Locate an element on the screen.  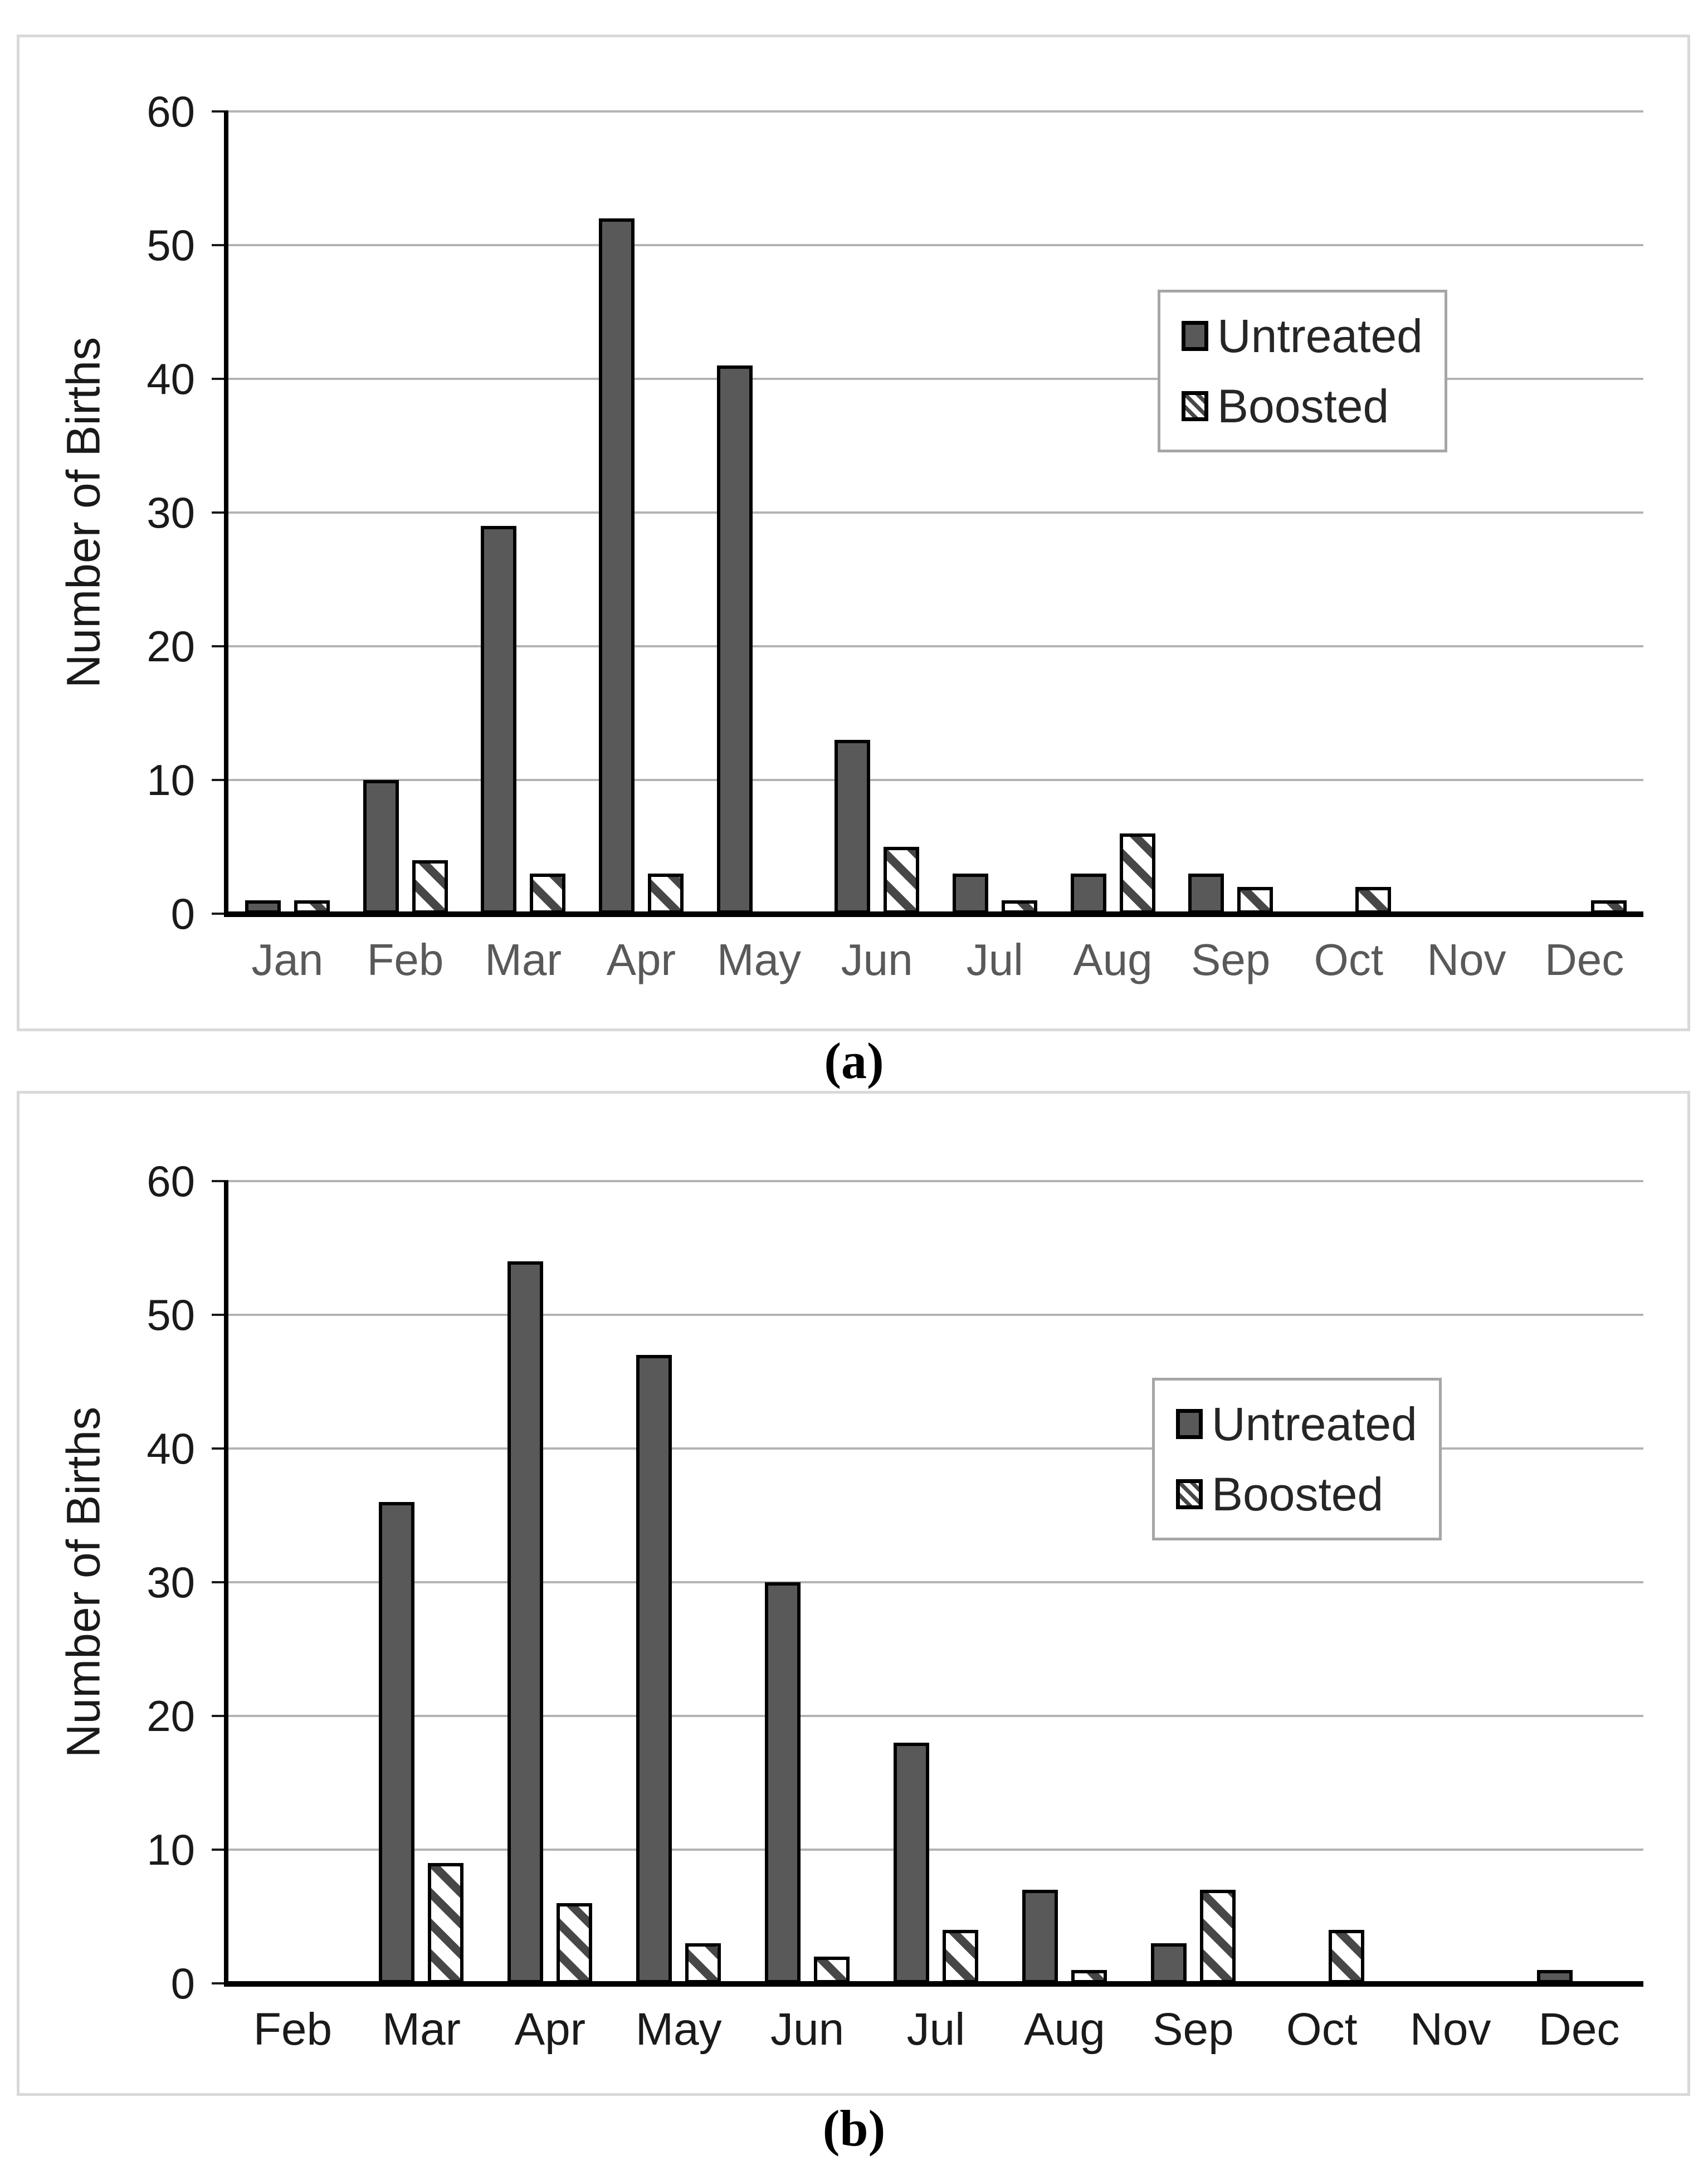
bar-untreated-feb is located at coordinates (381, 847).